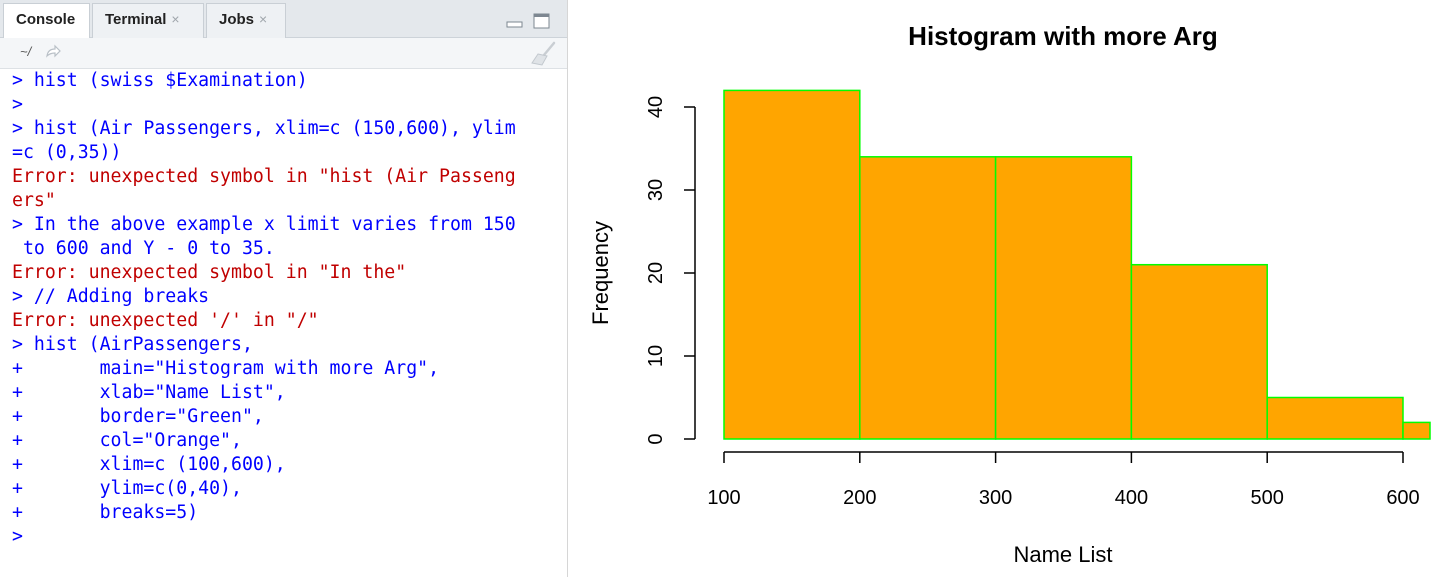 The image size is (1448, 582). I want to click on y-tick-label: 0, so click(656, 438).